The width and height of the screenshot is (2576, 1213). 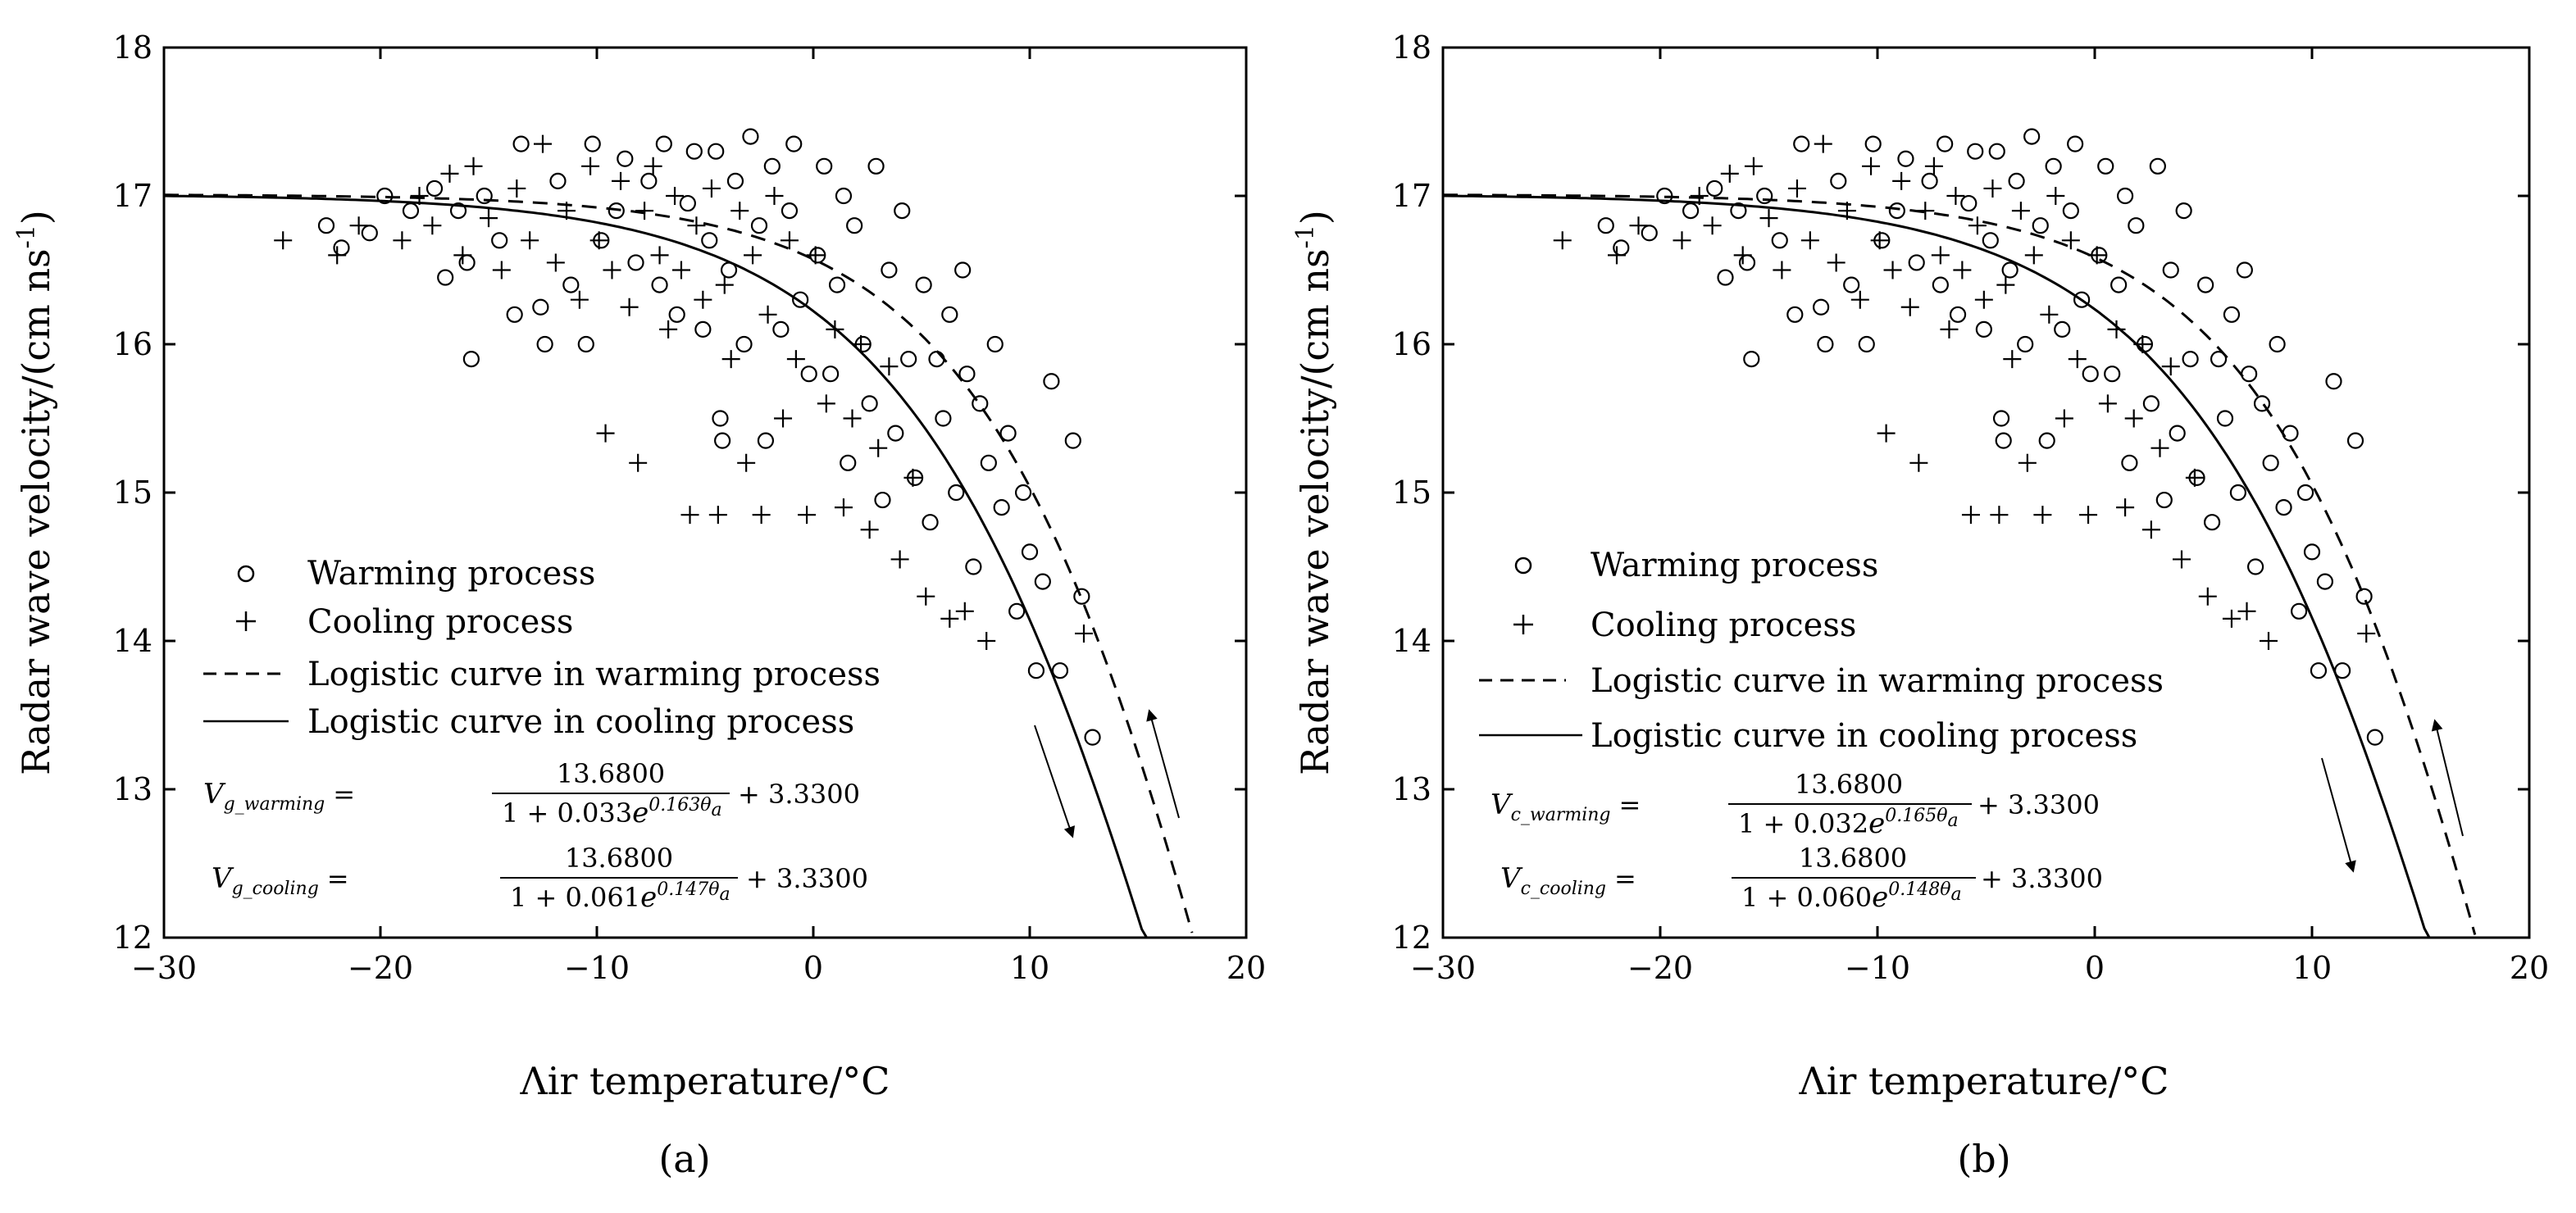 What do you see at coordinates (2312, 968) in the screenshot?
I see `x-tick-label: 10` at bounding box center [2312, 968].